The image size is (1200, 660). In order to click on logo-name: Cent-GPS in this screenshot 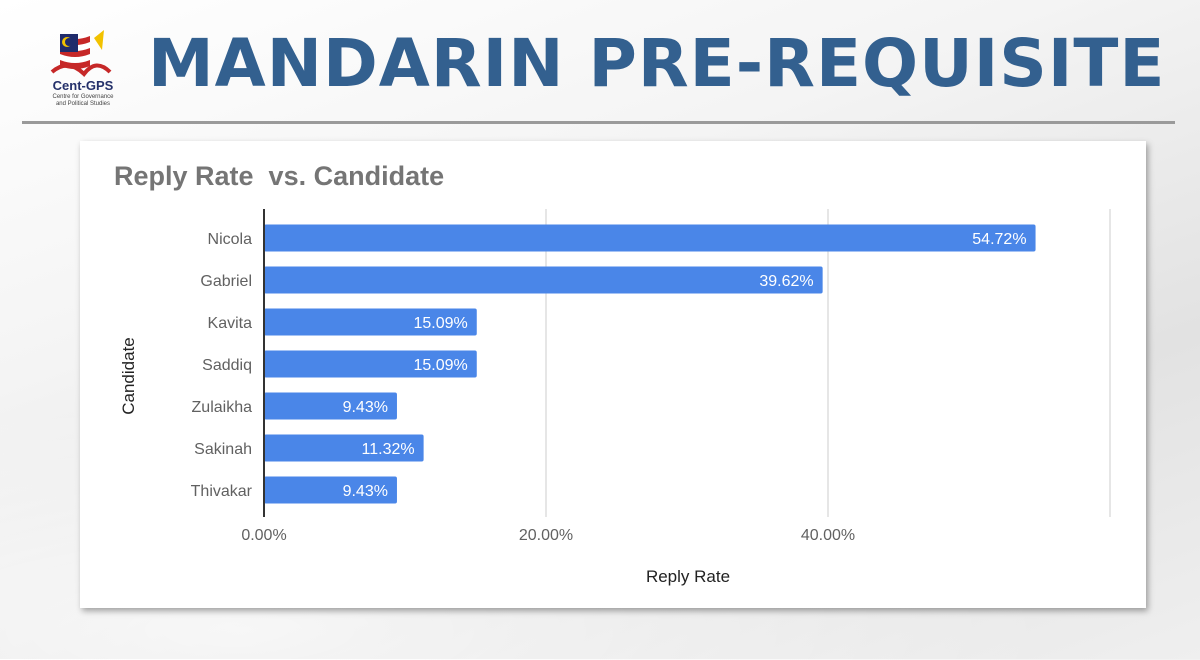, I will do `click(83, 85)`.